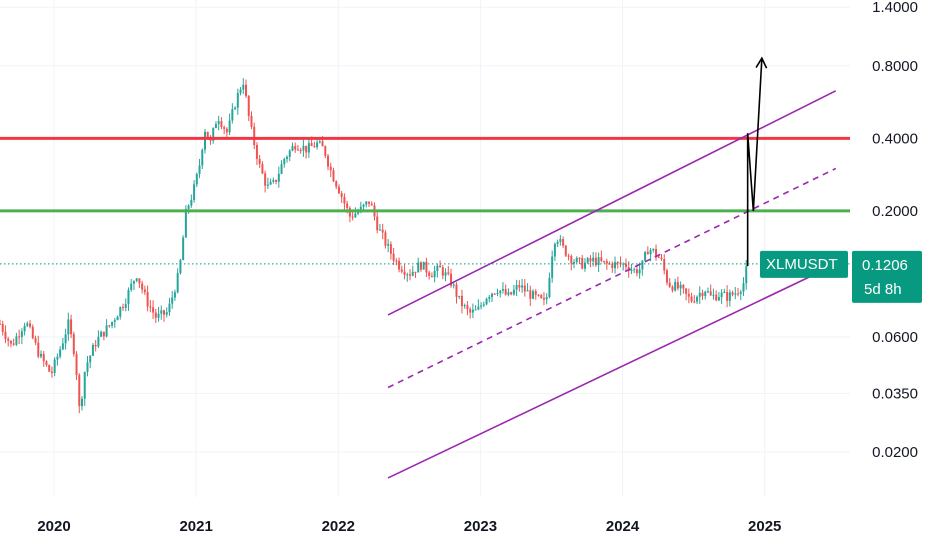 Image resolution: width=932 pixels, height=550 pixels. Describe the element at coordinates (895, 393) in the screenshot. I see `y-tick-label: 0.0350` at that location.